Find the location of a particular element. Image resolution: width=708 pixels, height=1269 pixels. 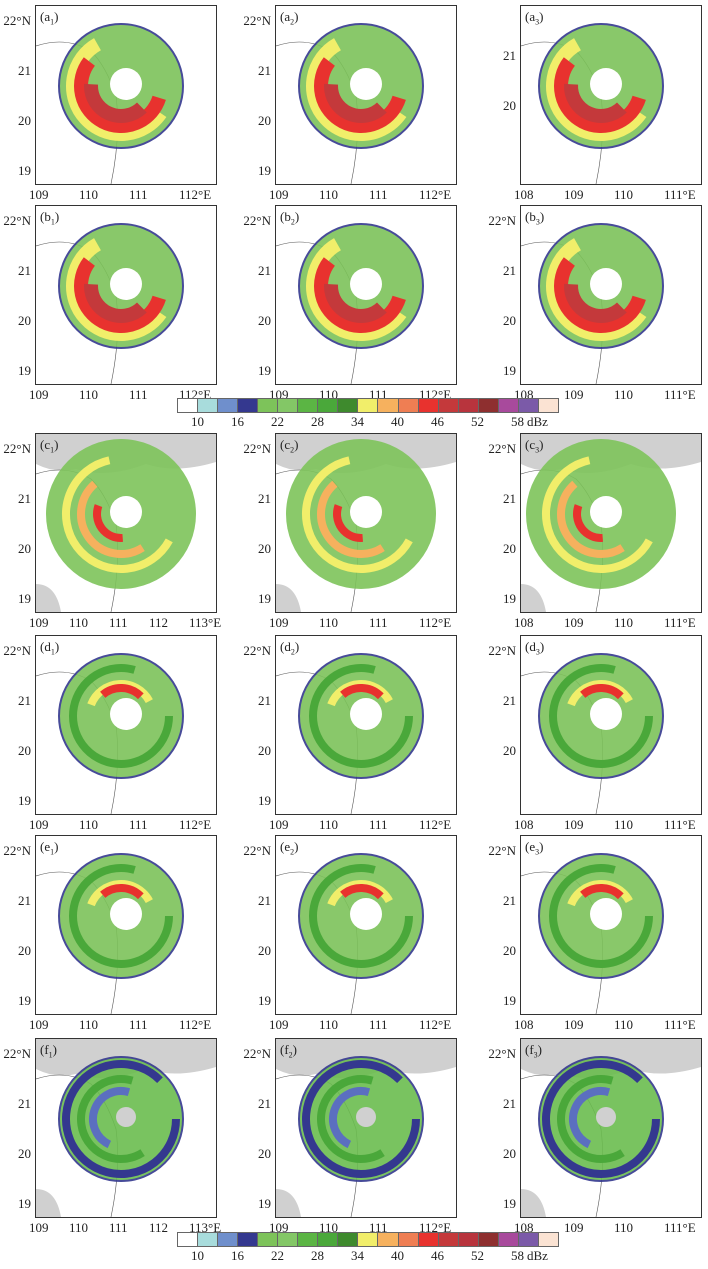

panel-label: (f1) is located at coordinates (49, 1051).